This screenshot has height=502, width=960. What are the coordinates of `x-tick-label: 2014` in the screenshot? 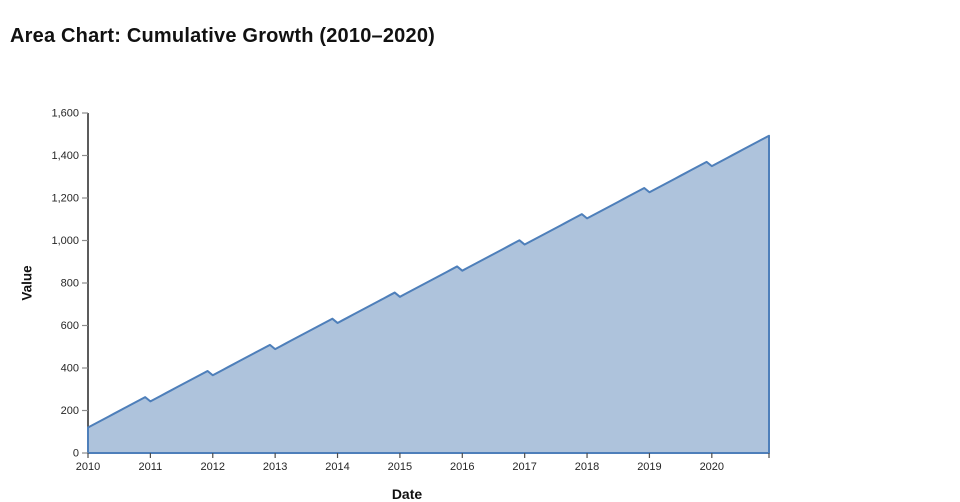 It's located at (337, 467).